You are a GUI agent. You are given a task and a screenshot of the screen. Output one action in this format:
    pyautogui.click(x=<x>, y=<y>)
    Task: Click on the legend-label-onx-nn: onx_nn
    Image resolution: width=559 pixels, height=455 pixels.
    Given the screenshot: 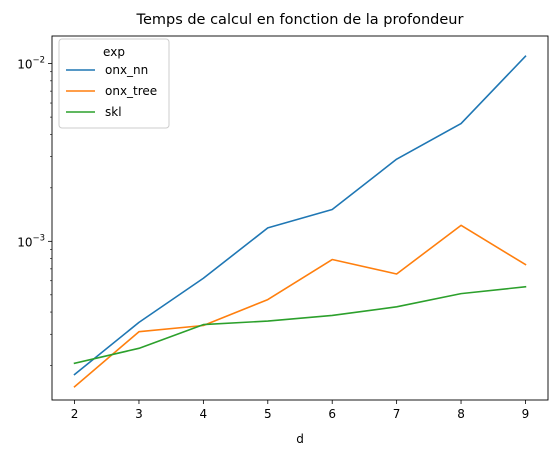 What is the action you would take?
    pyautogui.click(x=126, y=70)
    